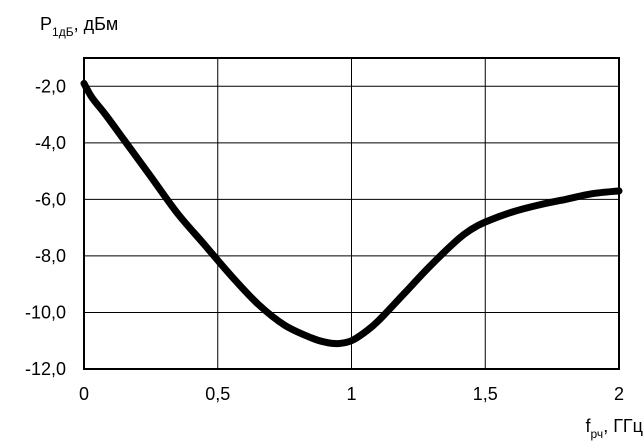  Describe the element at coordinates (46, 24) in the screenshot. I see `y-axis-title-main: P` at that location.